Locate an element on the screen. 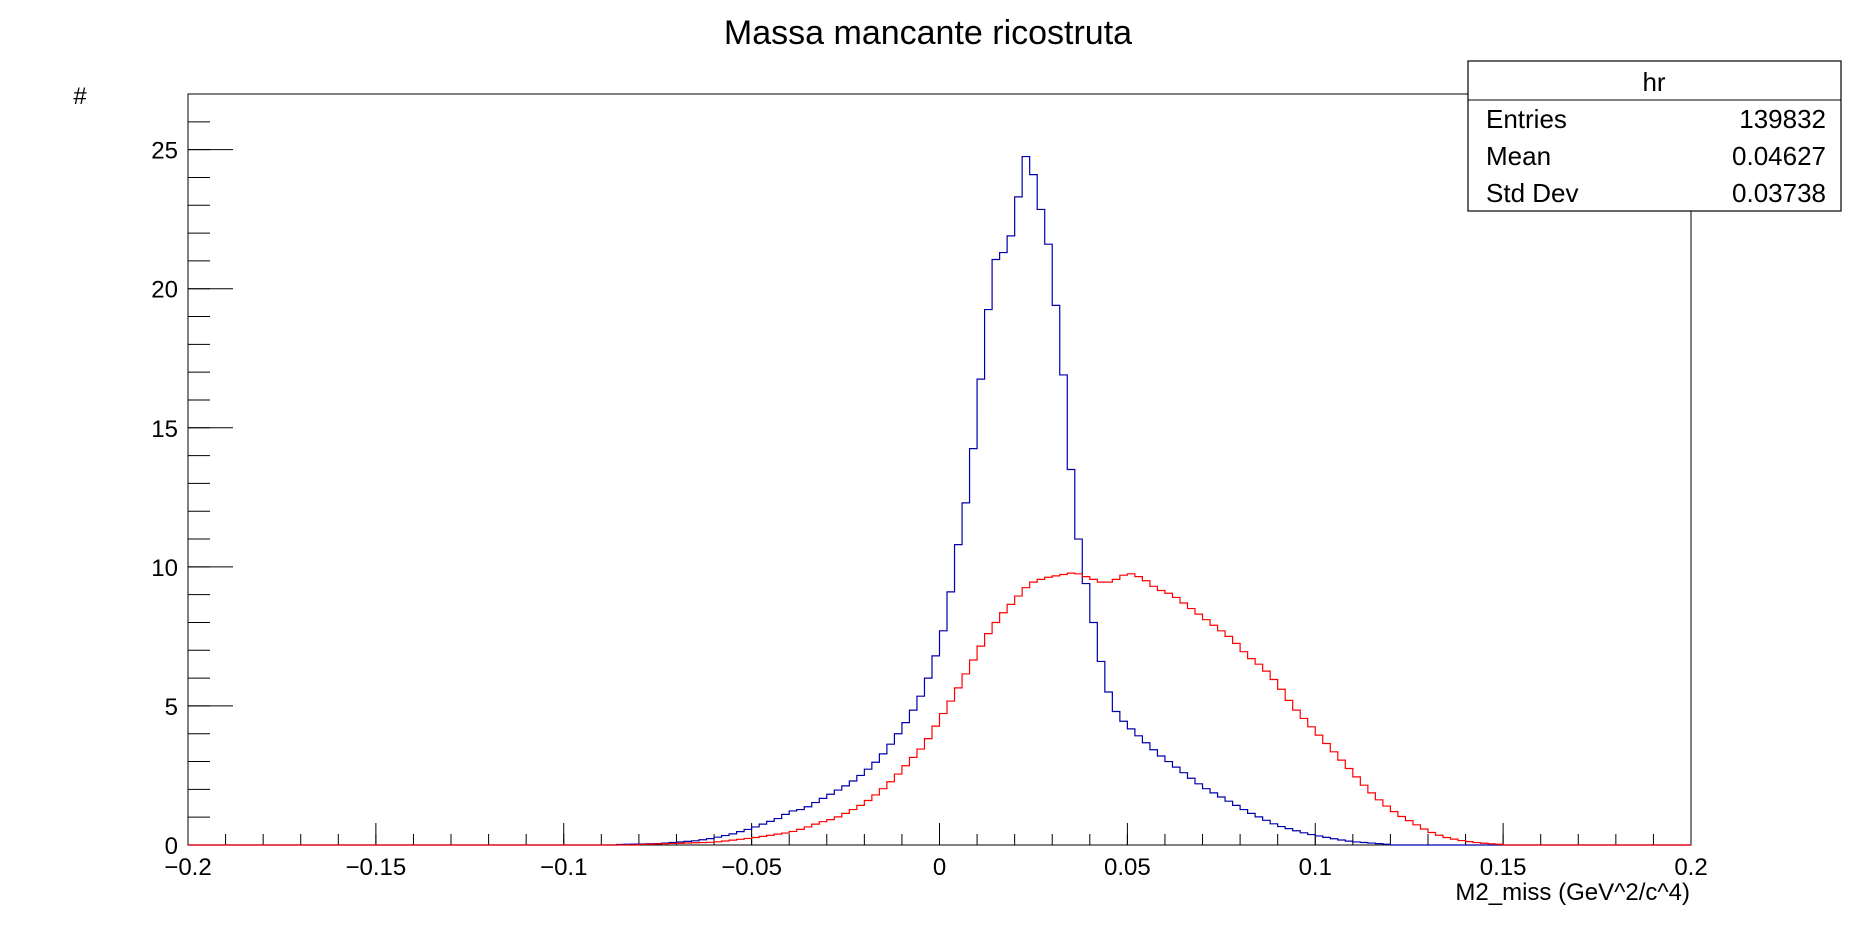  stats-mean-label: Mean is located at coordinates (1518, 156).